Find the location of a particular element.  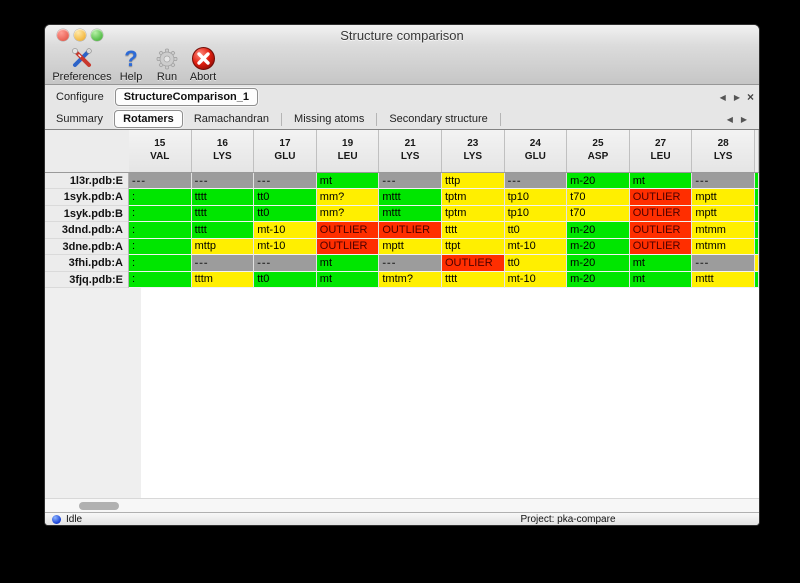

scrollbar-thumb is located at coordinates (99, 506).